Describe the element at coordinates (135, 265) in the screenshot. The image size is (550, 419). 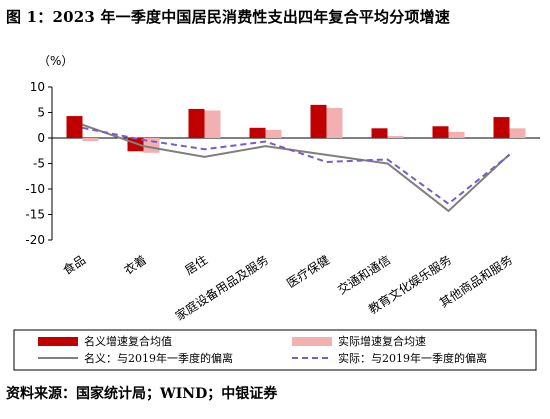
I see `category-label: 衣着` at that location.